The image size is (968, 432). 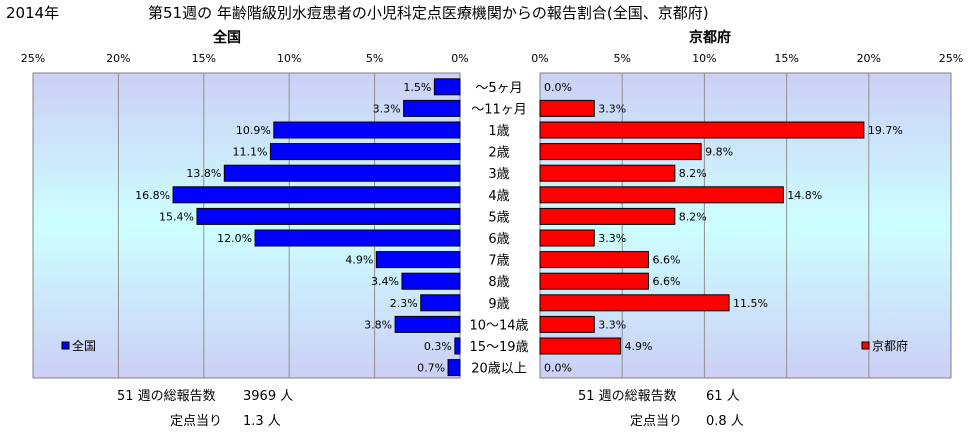 What do you see at coordinates (227, 38) in the screenshot?
I see `national-subtitle: 全国` at bounding box center [227, 38].